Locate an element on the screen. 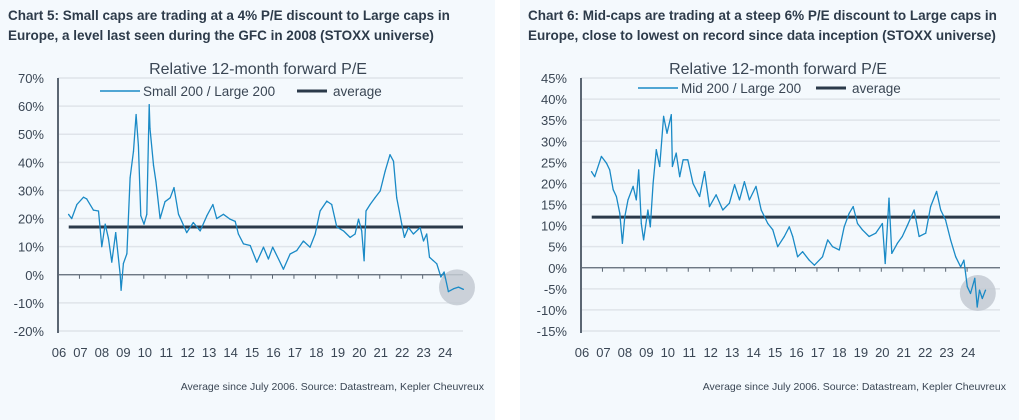 The height and width of the screenshot is (420, 1019). y-tick-label: -10% is located at coordinates (29, 303).